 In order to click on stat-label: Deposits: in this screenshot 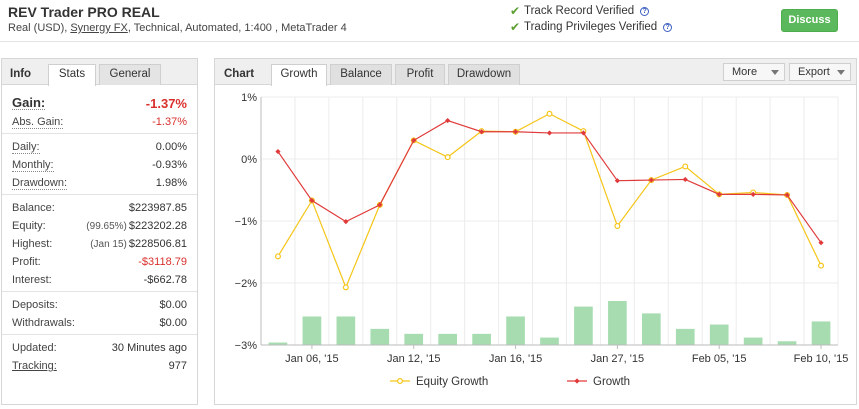, I will do `click(35, 305)`.